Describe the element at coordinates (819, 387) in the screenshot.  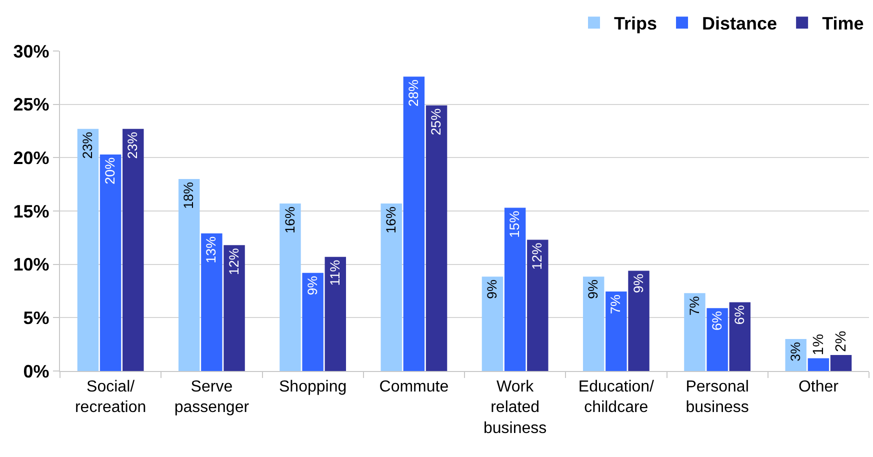
I see `x-tick-label: Other` at that location.